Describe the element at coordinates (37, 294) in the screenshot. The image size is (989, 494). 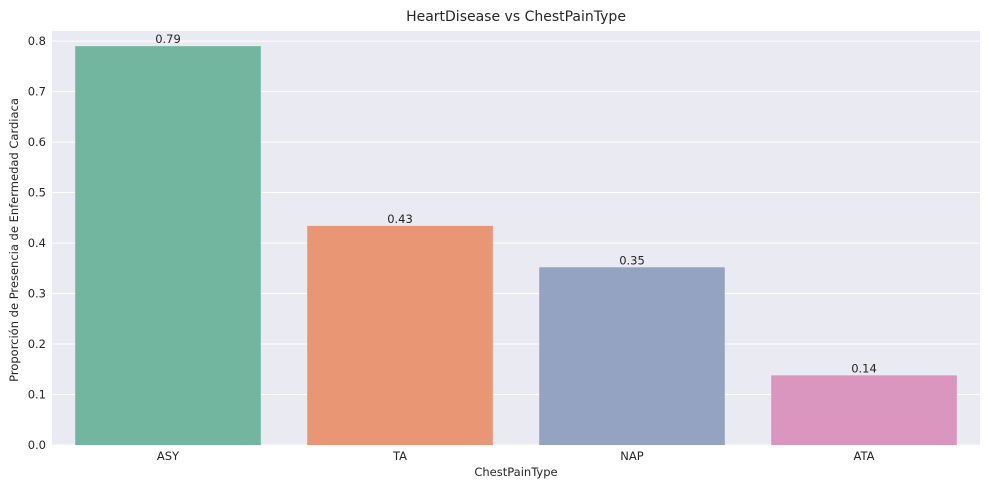
I see `y-tick-label: 0.3` at that location.